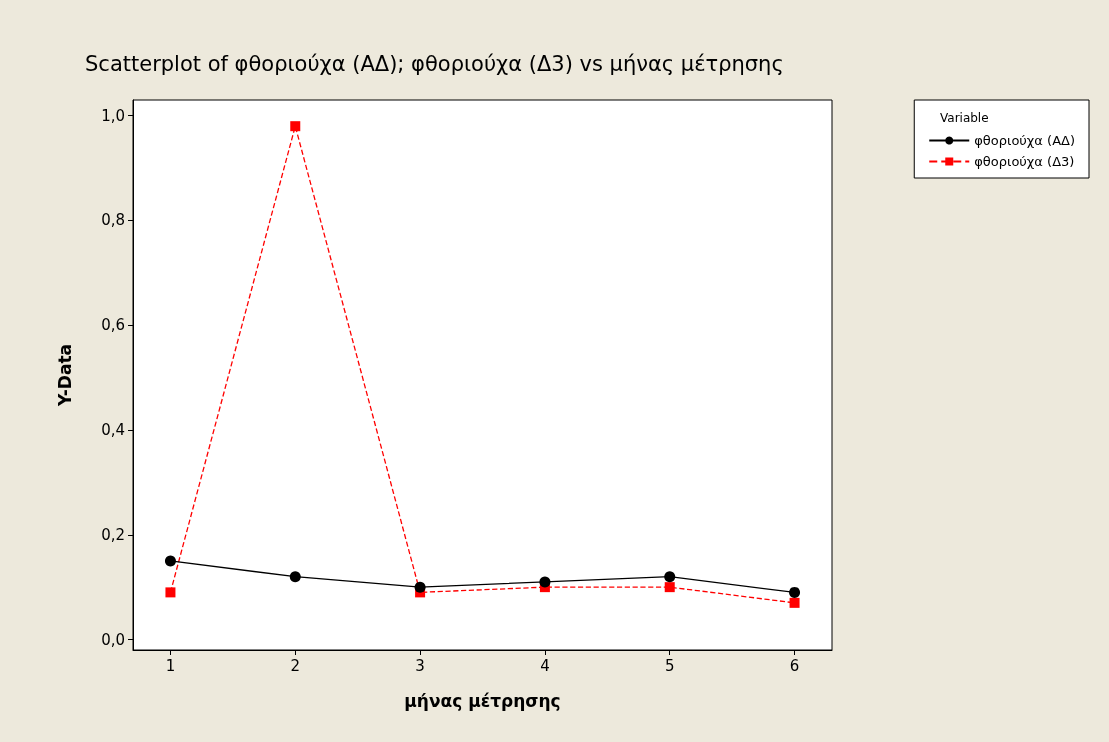 The height and width of the screenshot is (742, 1109). Describe the element at coordinates (1024, 140) in the screenshot. I see `legend-label: φθοριούχα (ΑΔ)` at that location.